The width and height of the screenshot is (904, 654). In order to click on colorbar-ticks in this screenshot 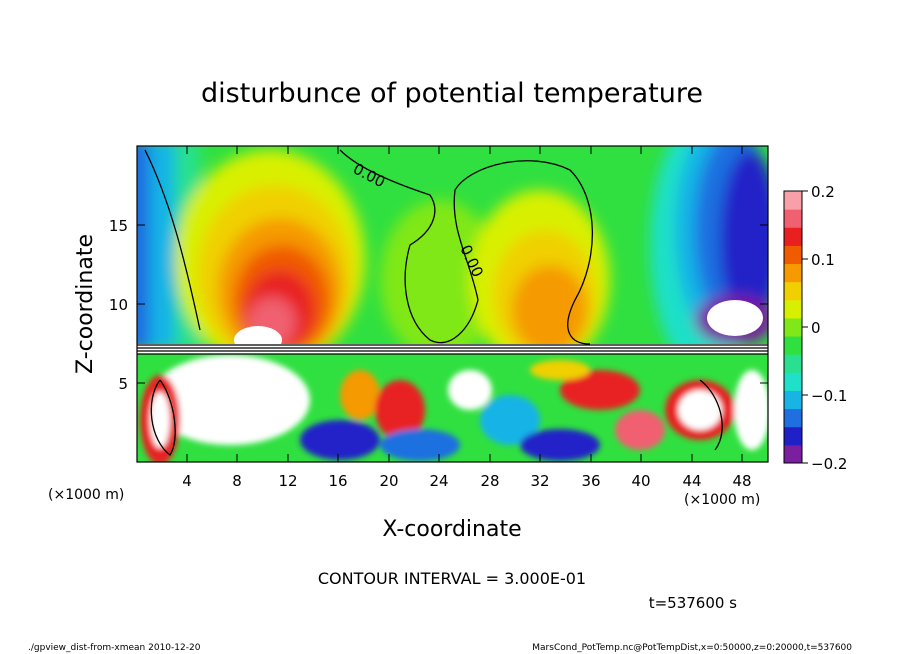, I will do `click(805, 327)`.